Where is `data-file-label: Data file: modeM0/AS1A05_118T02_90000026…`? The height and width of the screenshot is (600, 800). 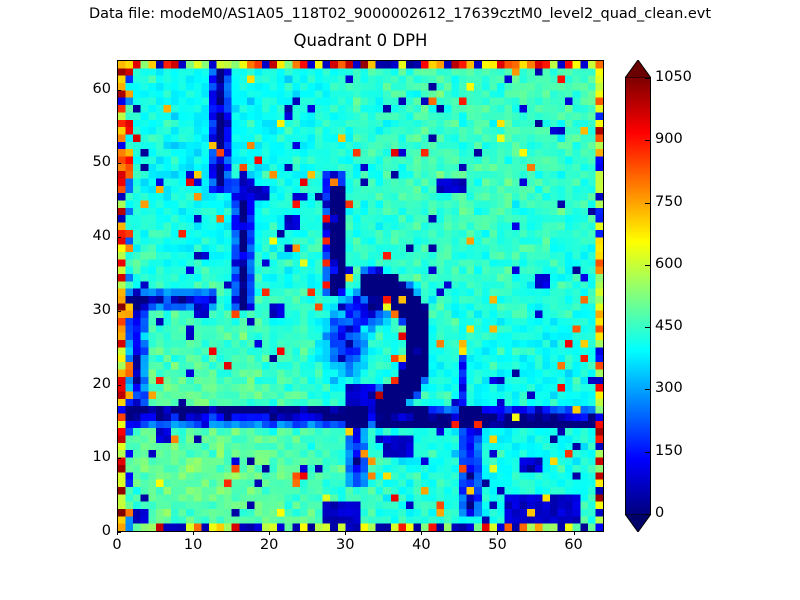 data-file-label: Data file: modeM0/AS1A05_118T02_90000026… is located at coordinates (400, 14).